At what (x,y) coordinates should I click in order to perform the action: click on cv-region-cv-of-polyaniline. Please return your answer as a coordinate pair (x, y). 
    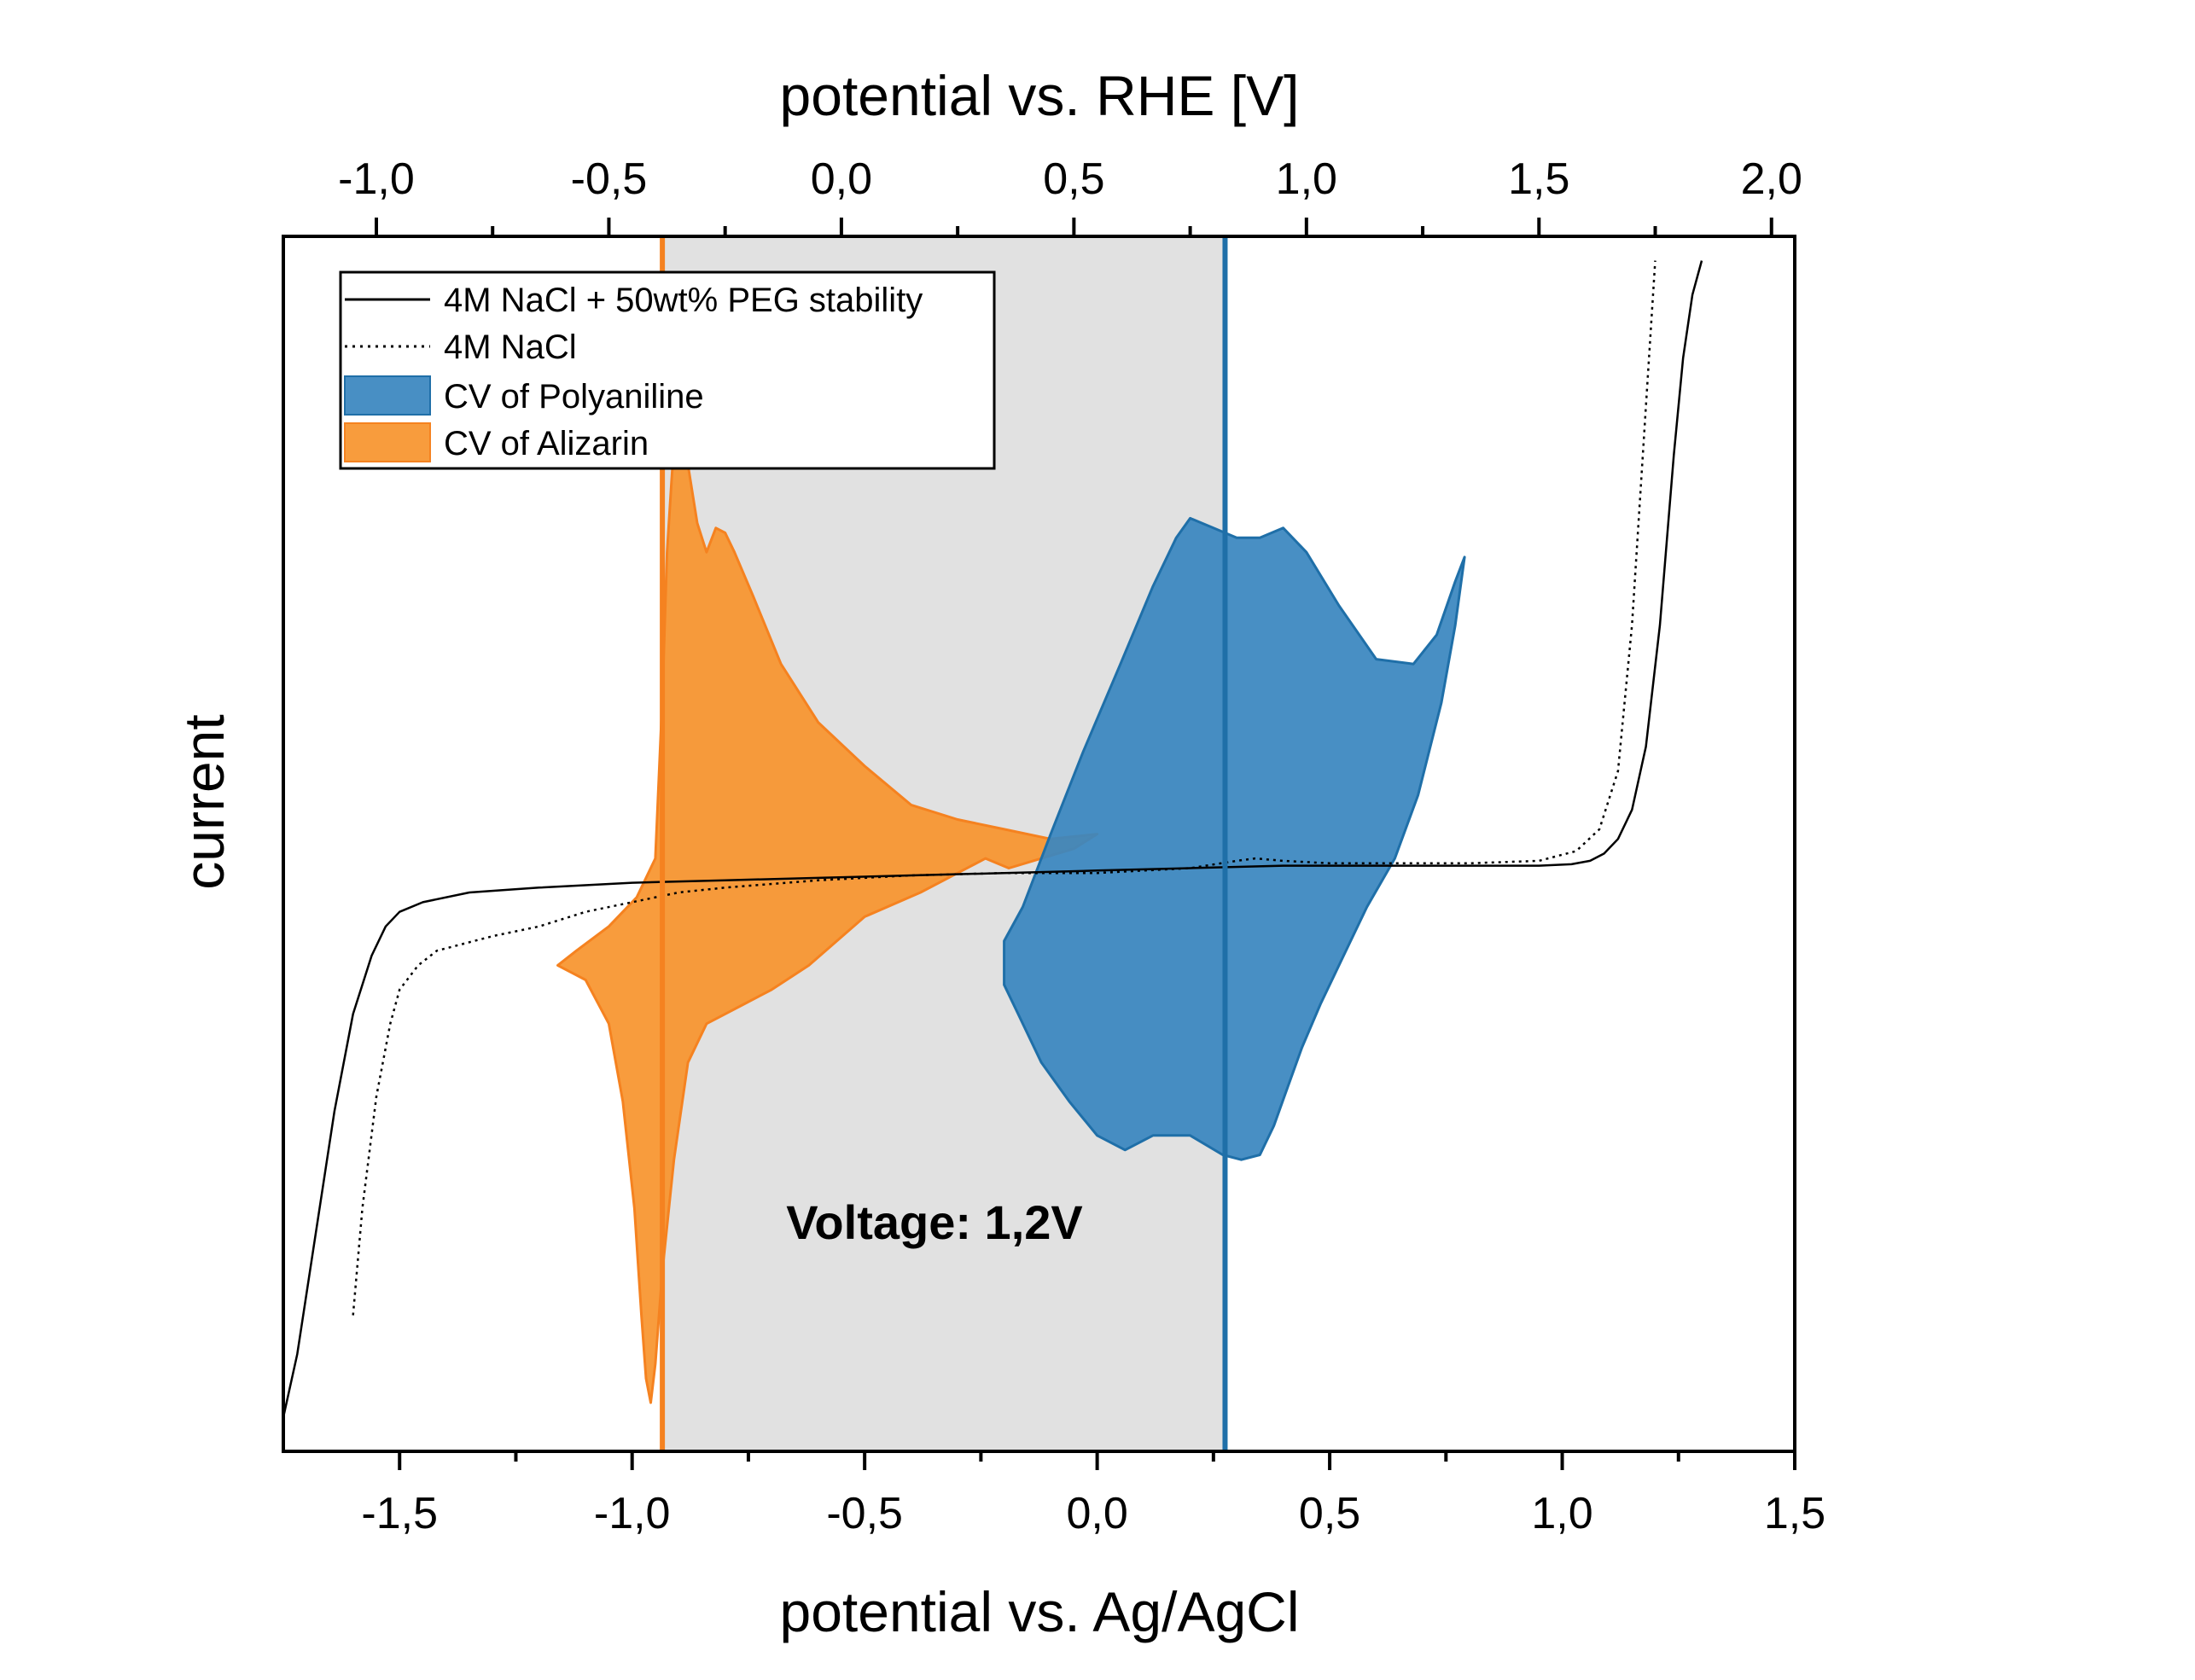
    Looking at the image, I should click on (1234, 838).